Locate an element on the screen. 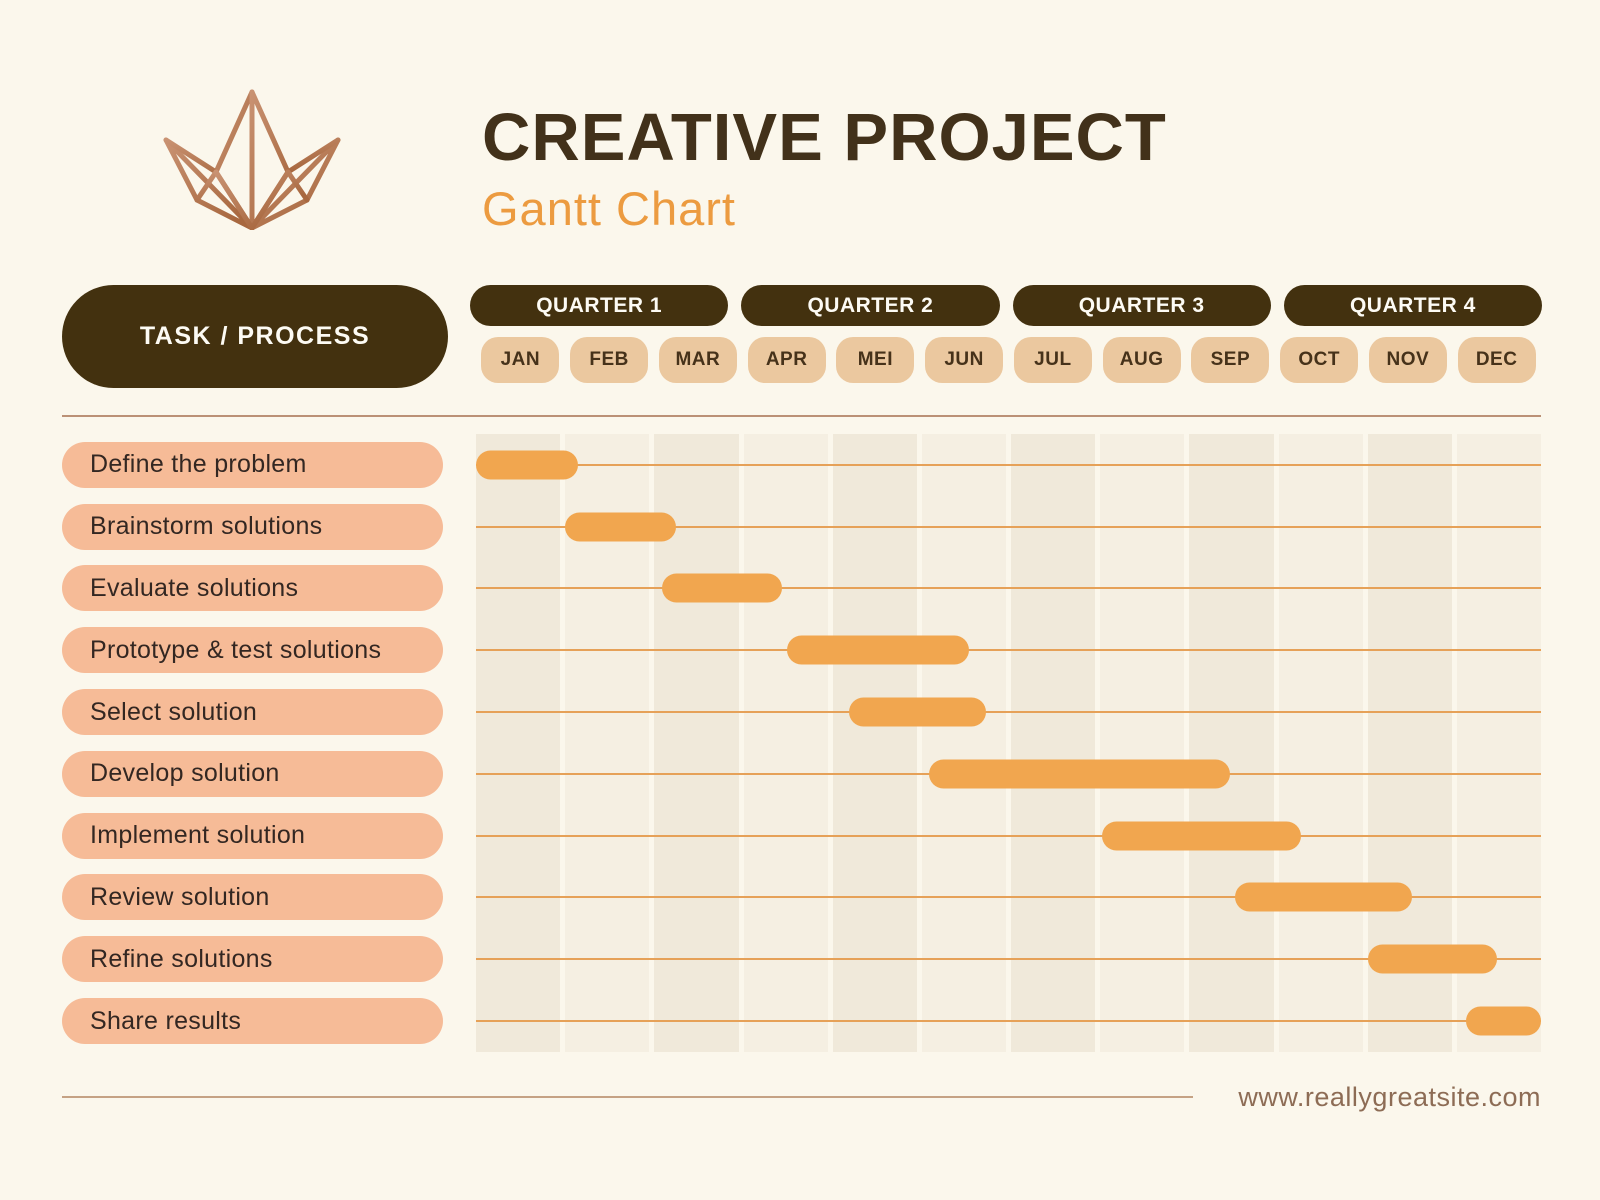 The width and height of the screenshot is (1600, 1200). month-pill: SEP is located at coordinates (1230, 360).